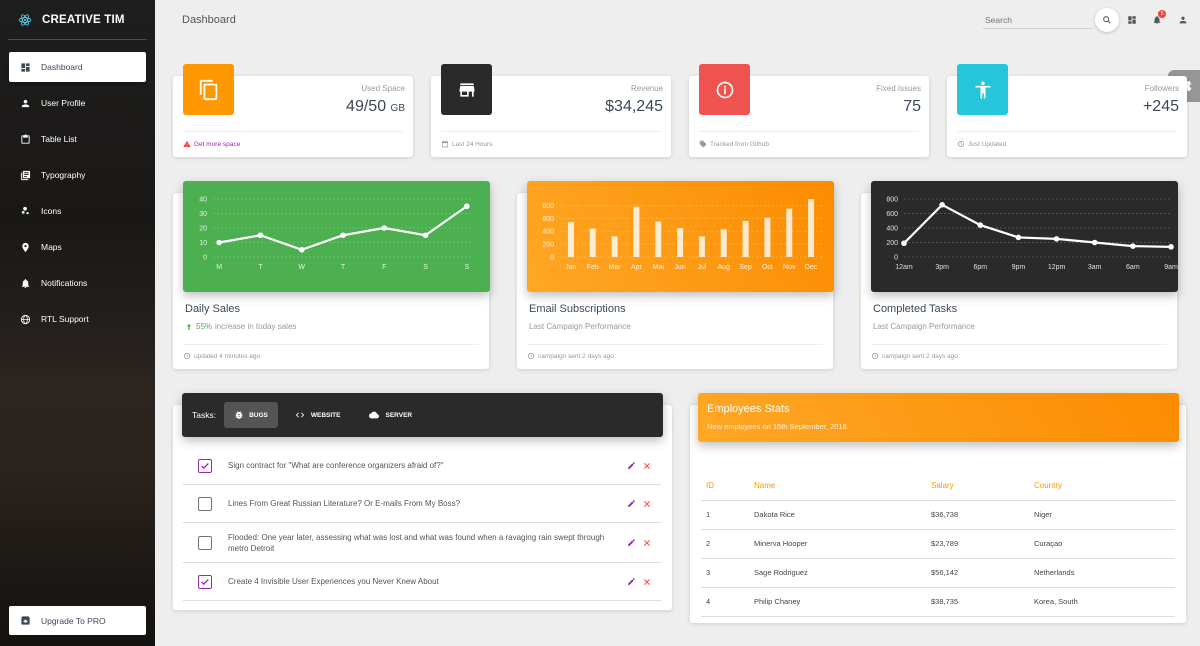  I want to click on tasks-header: Tasks: BUGS WEBSITE SERVER, so click(422, 415).